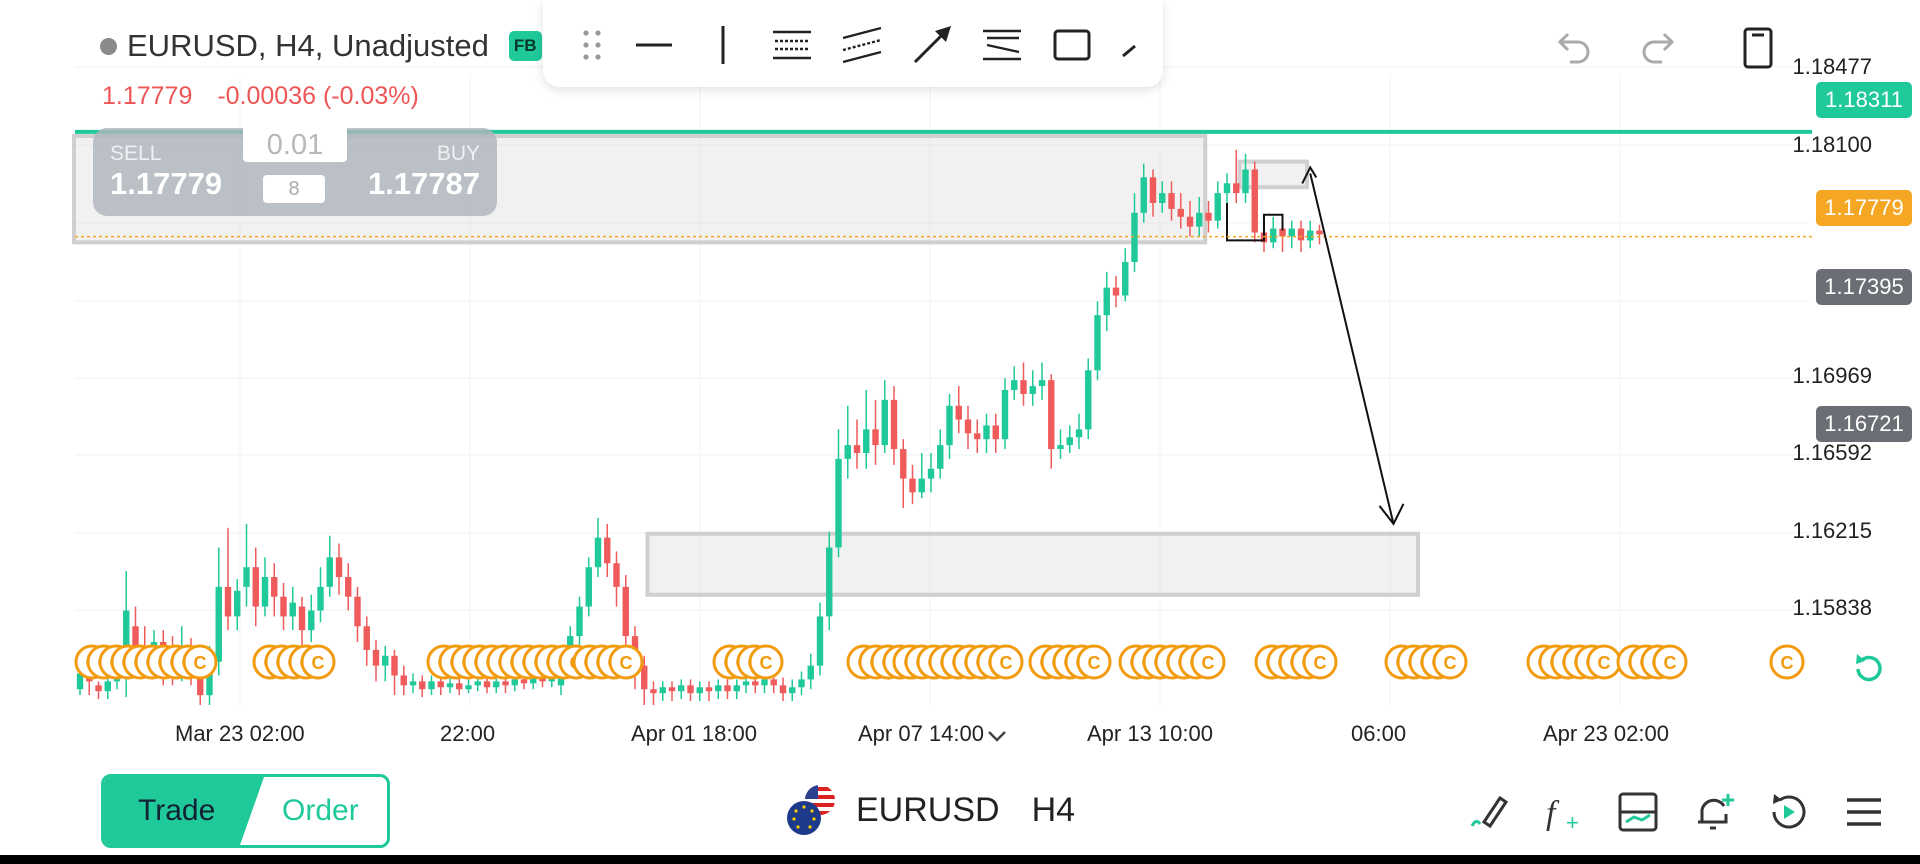  I want to click on symbol-header: EURUSD, H4, Unadjusted FB, so click(321, 46).